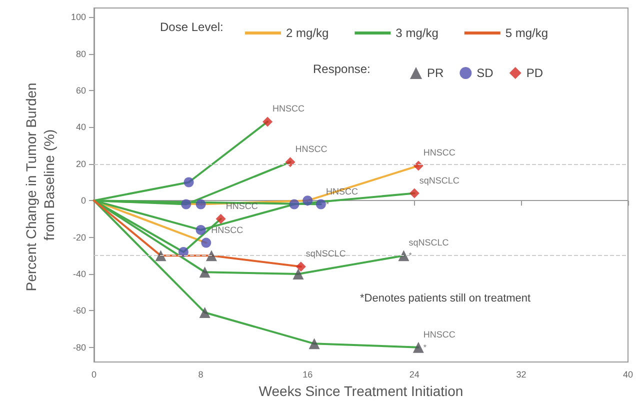 Image resolution: width=636 pixels, height=411 pixels. I want to click on x-tick-label: 0, so click(94, 375).